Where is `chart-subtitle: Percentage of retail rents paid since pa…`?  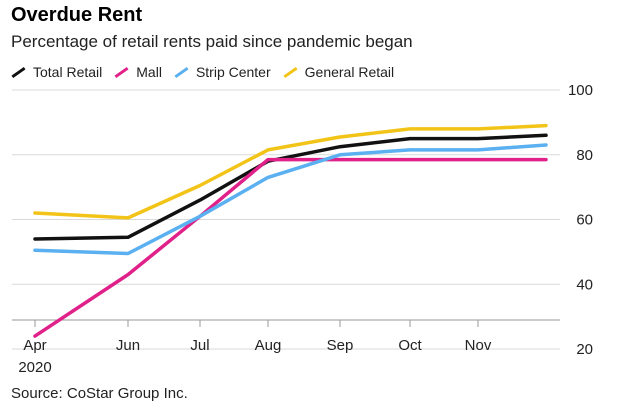
chart-subtitle: Percentage of retail rents paid since pa… is located at coordinates (212, 41).